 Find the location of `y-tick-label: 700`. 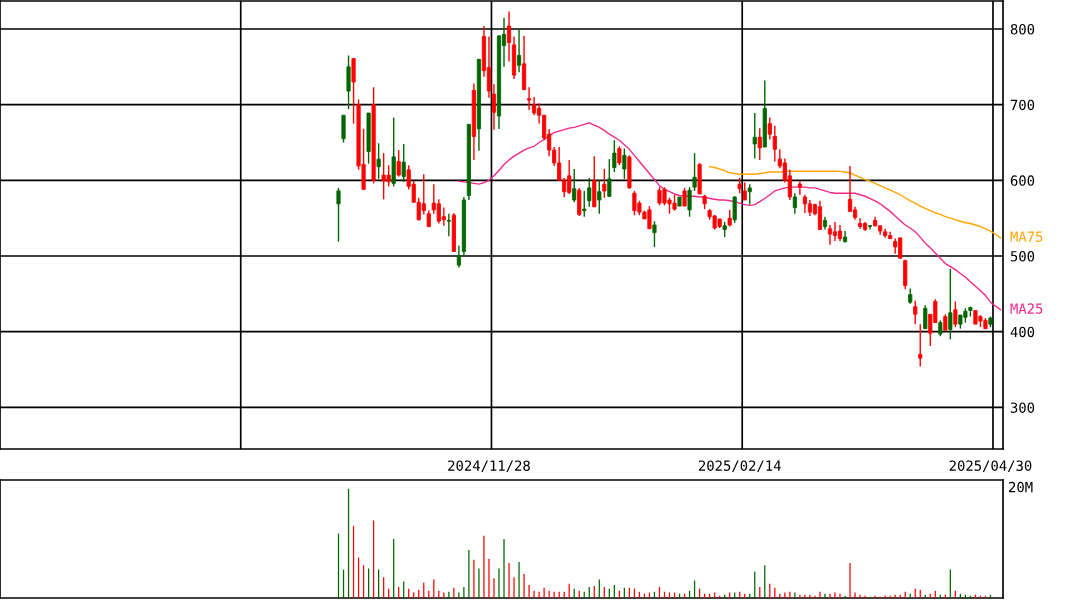

y-tick-label: 700 is located at coordinates (1022, 105).